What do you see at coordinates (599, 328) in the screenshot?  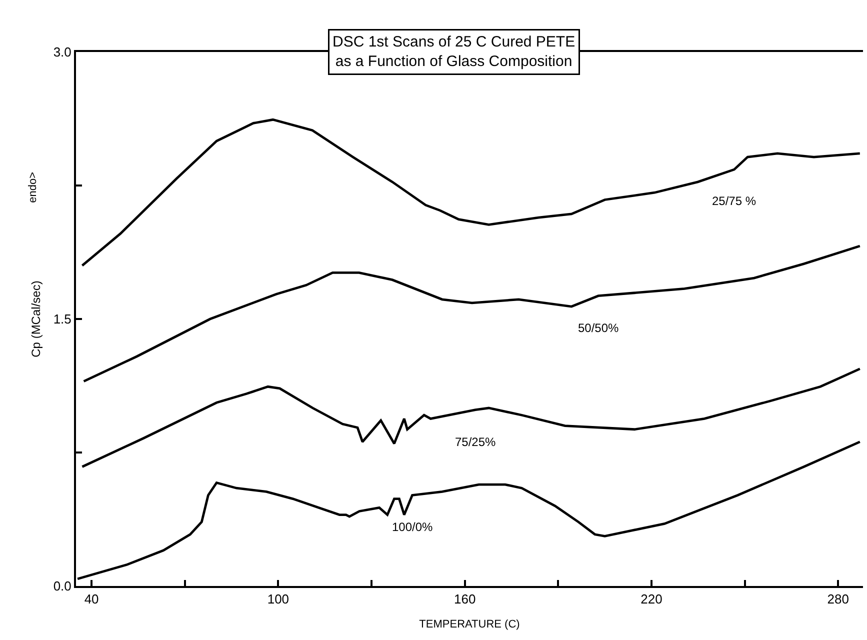 I see `series-label: 50/50%` at bounding box center [599, 328].